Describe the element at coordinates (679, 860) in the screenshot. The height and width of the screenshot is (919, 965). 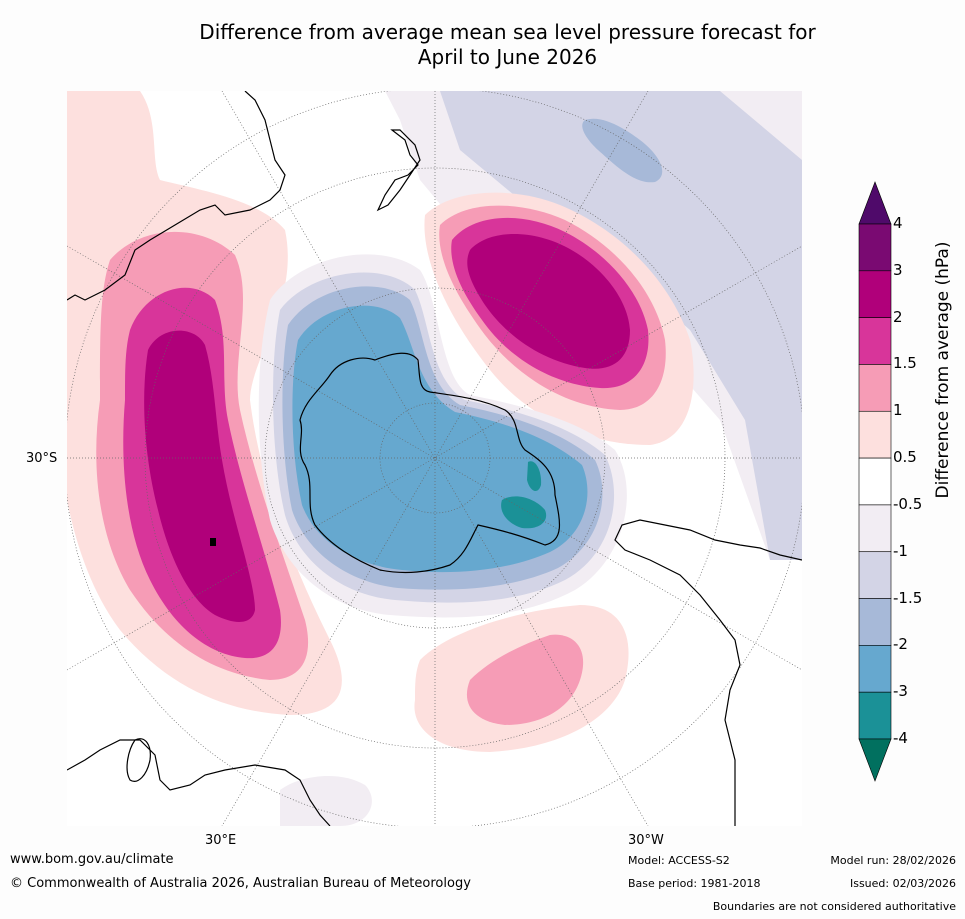
I see `footer-model: Model: ACCESS-S2` at that location.